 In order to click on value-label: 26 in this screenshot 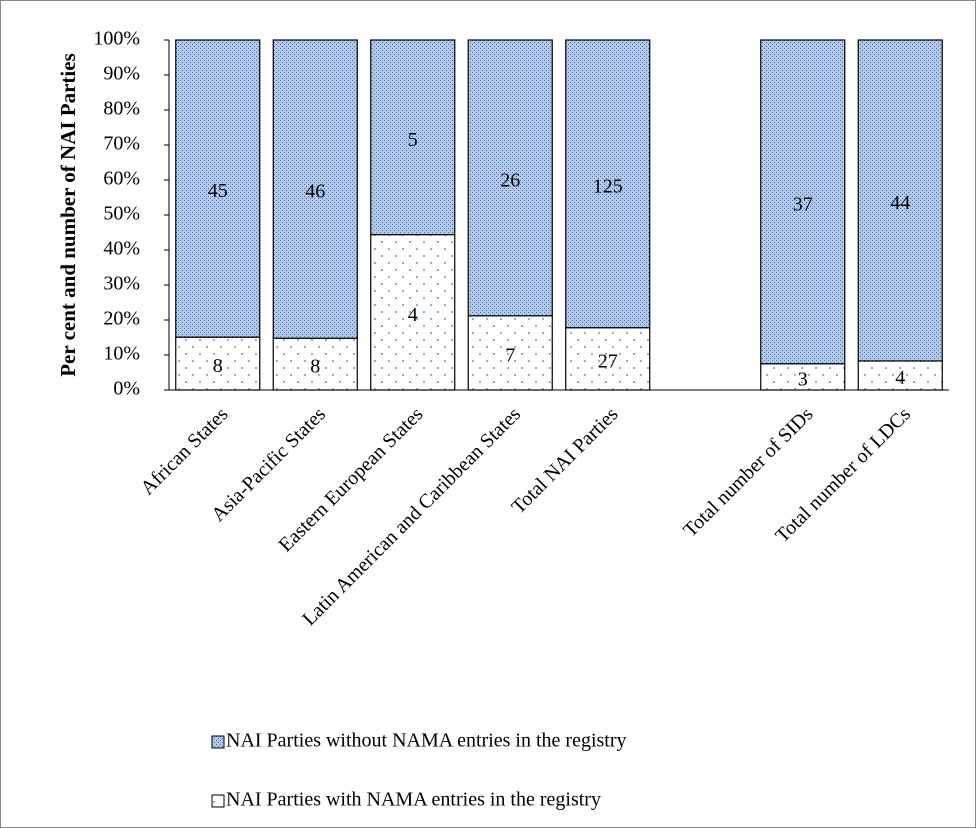, I will do `click(510, 180)`.